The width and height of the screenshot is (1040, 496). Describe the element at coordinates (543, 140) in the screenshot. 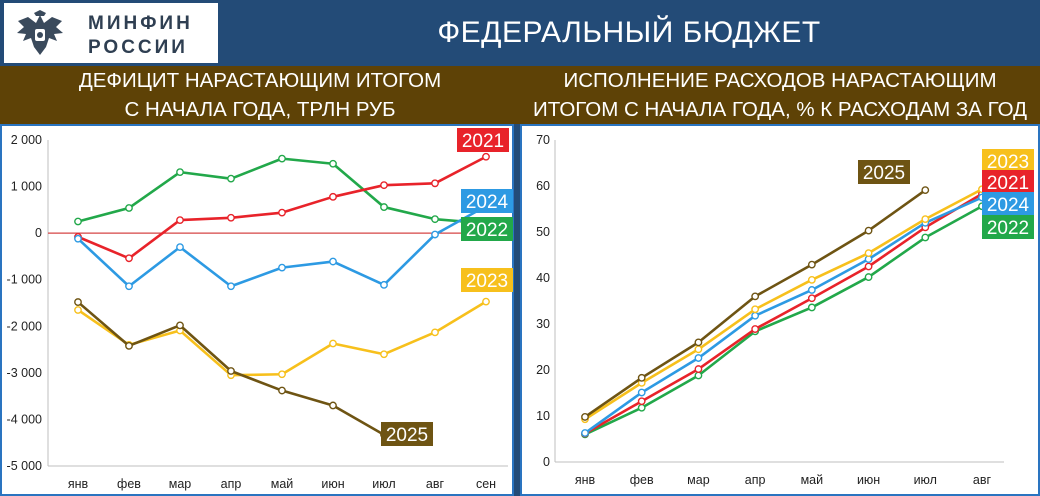

I see `y-tick-label: 70` at that location.